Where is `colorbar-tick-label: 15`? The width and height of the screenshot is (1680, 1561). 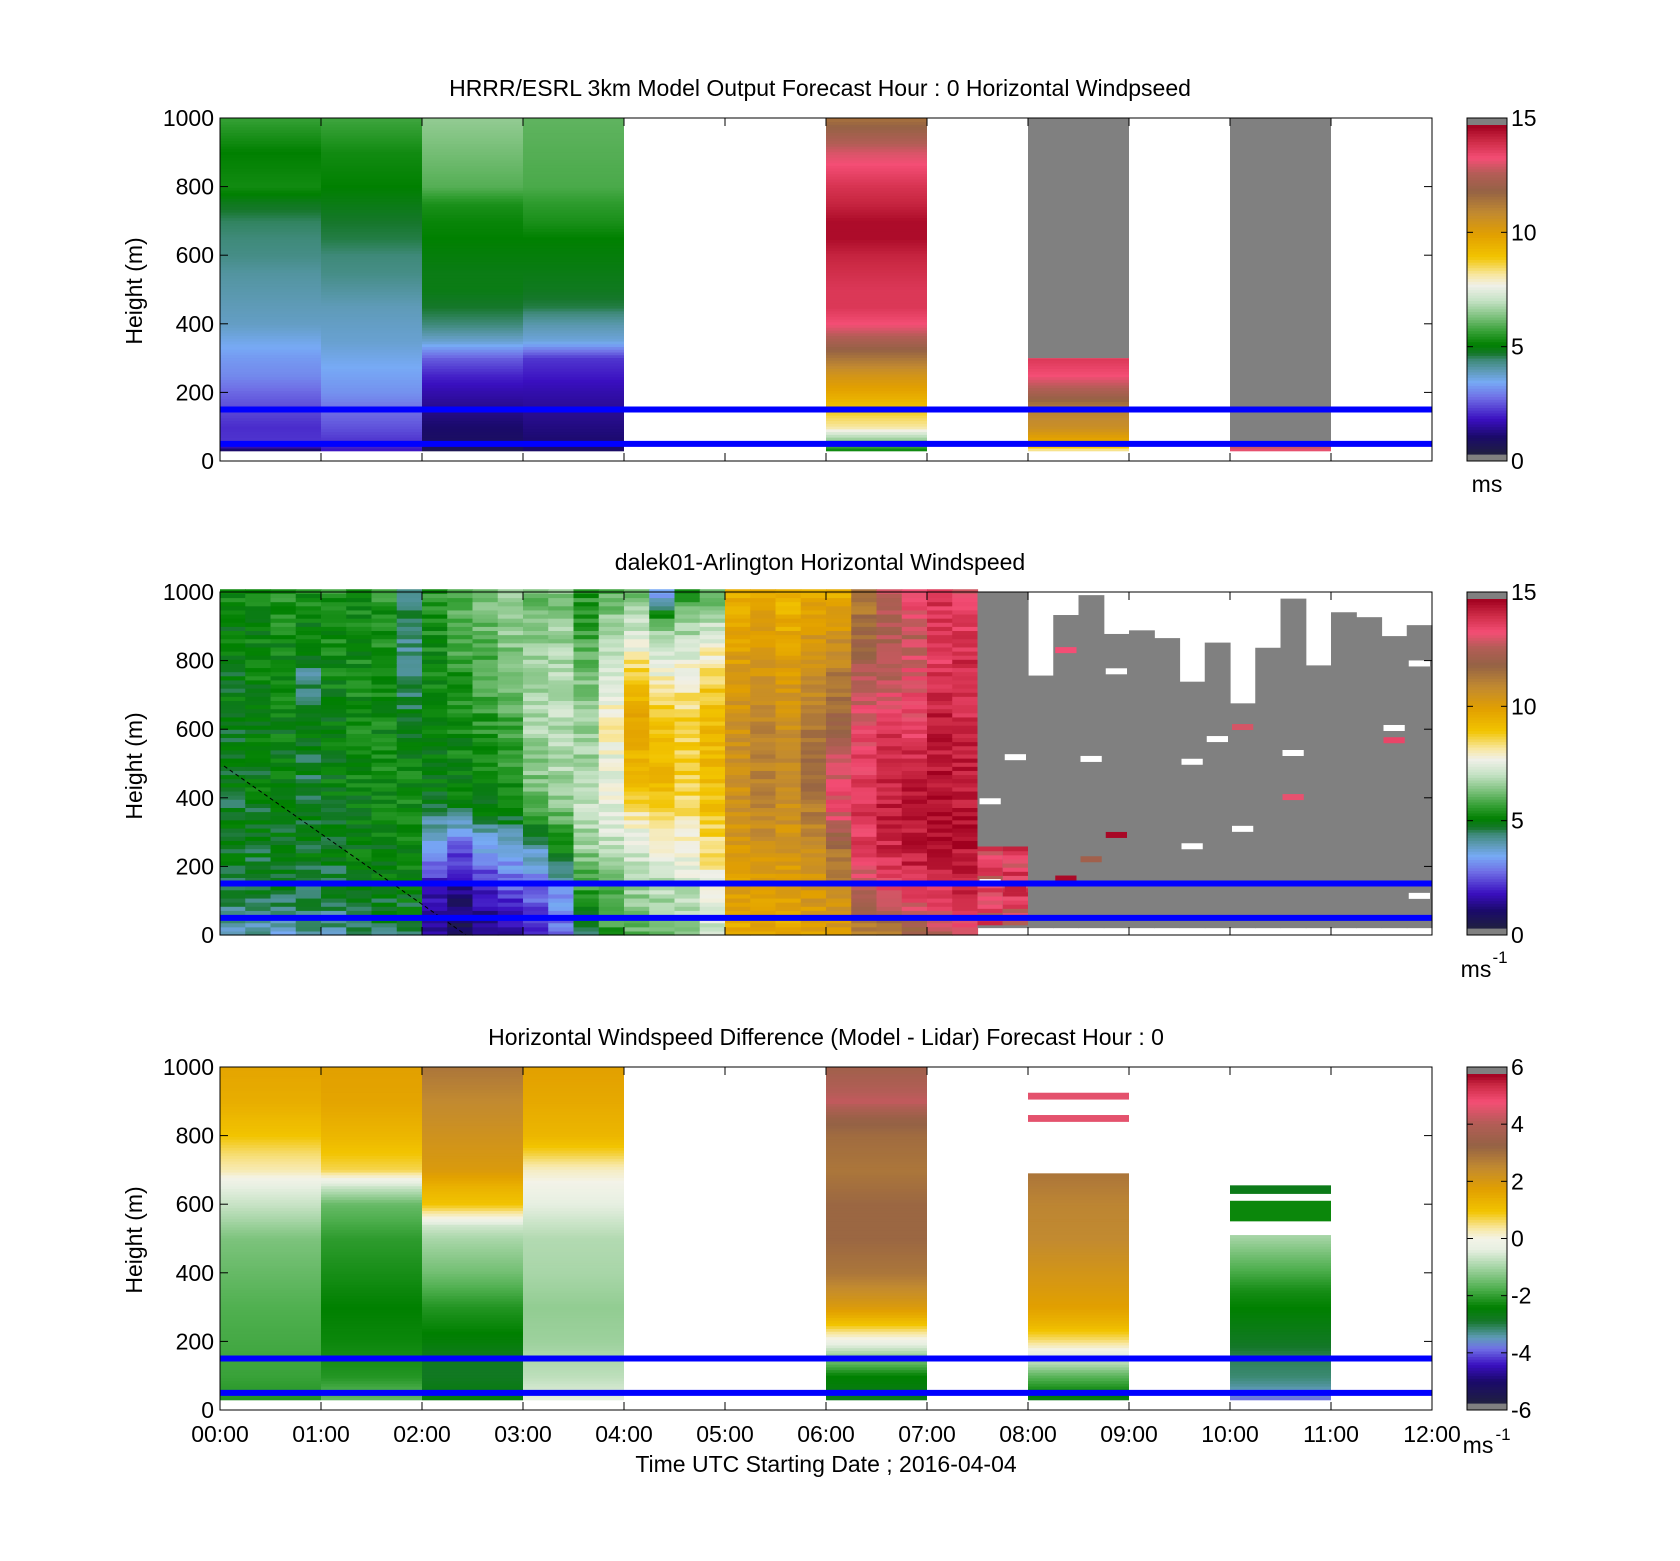
colorbar-tick-label: 15 is located at coordinates (1524, 592).